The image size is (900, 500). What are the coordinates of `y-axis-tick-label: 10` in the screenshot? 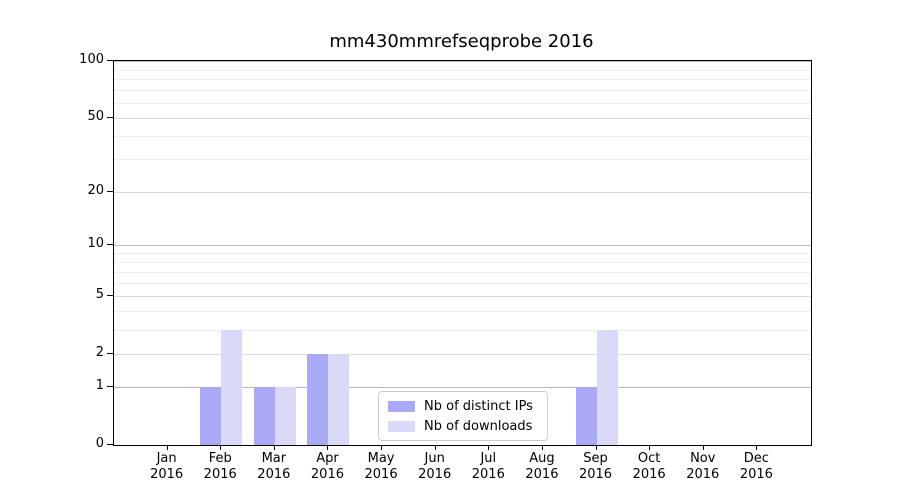 It's located at (95, 244).